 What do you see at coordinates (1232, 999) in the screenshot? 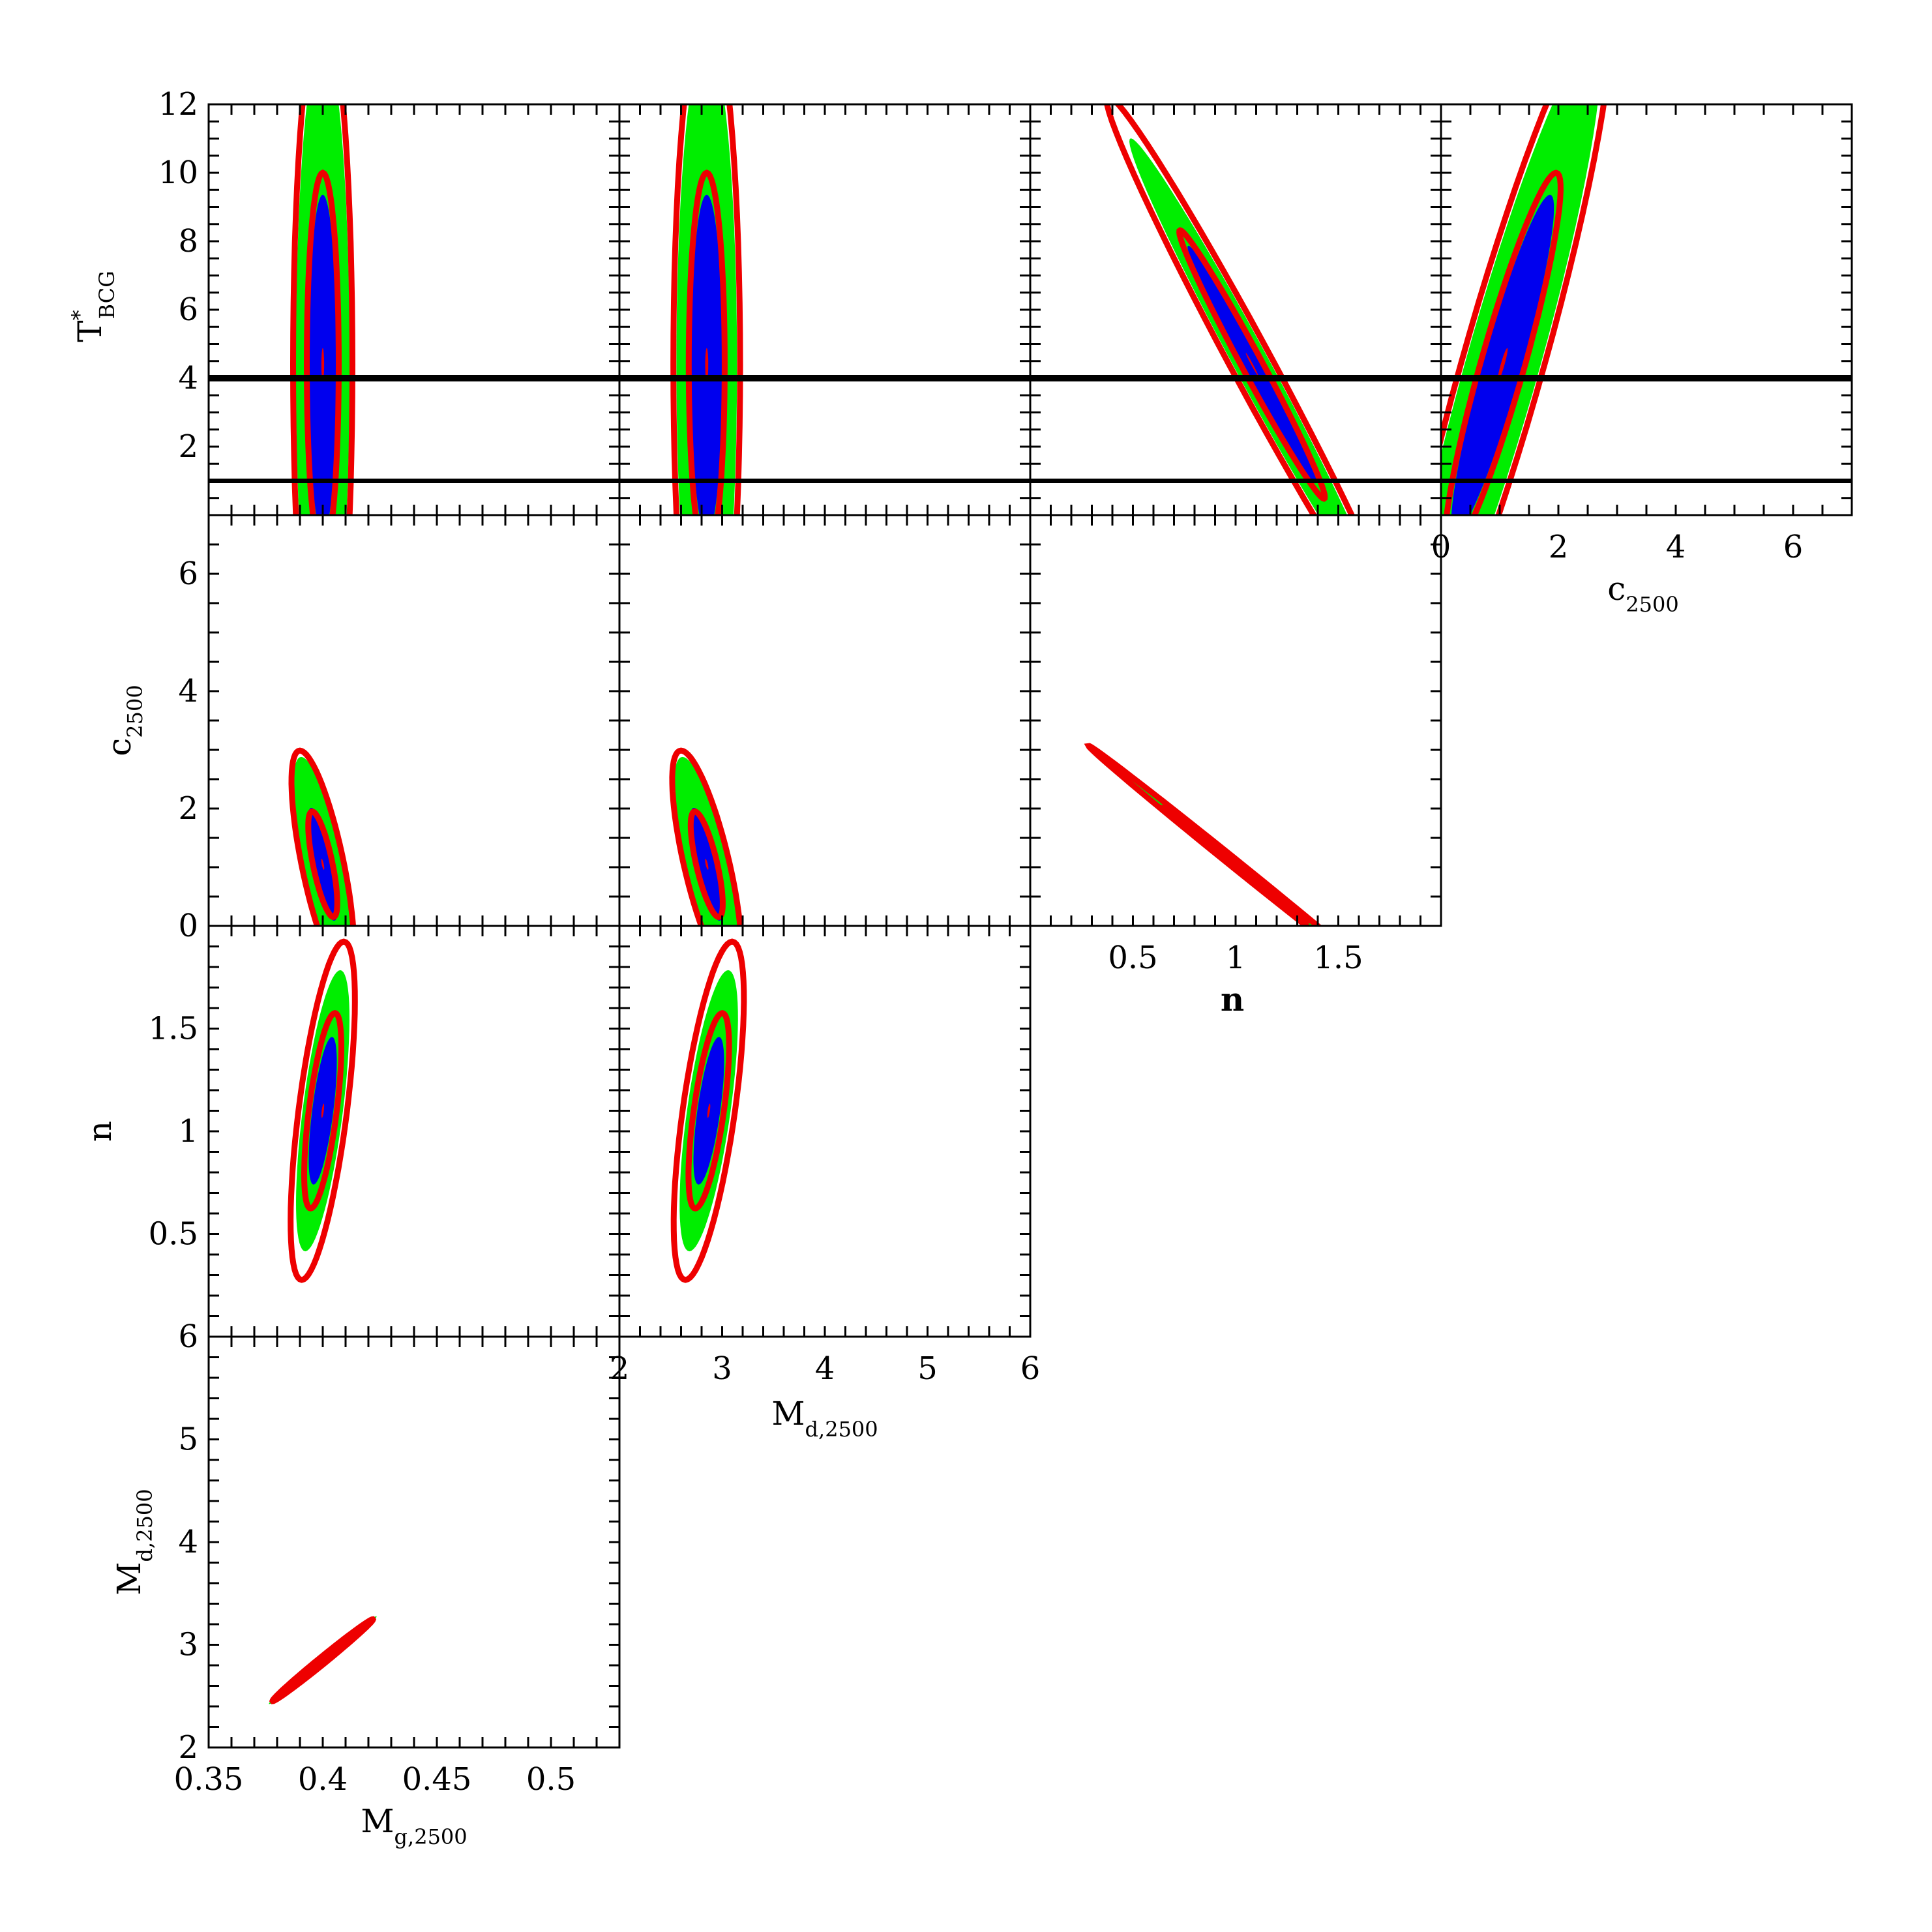
I see `x-label-n: n` at bounding box center [1232, 999].